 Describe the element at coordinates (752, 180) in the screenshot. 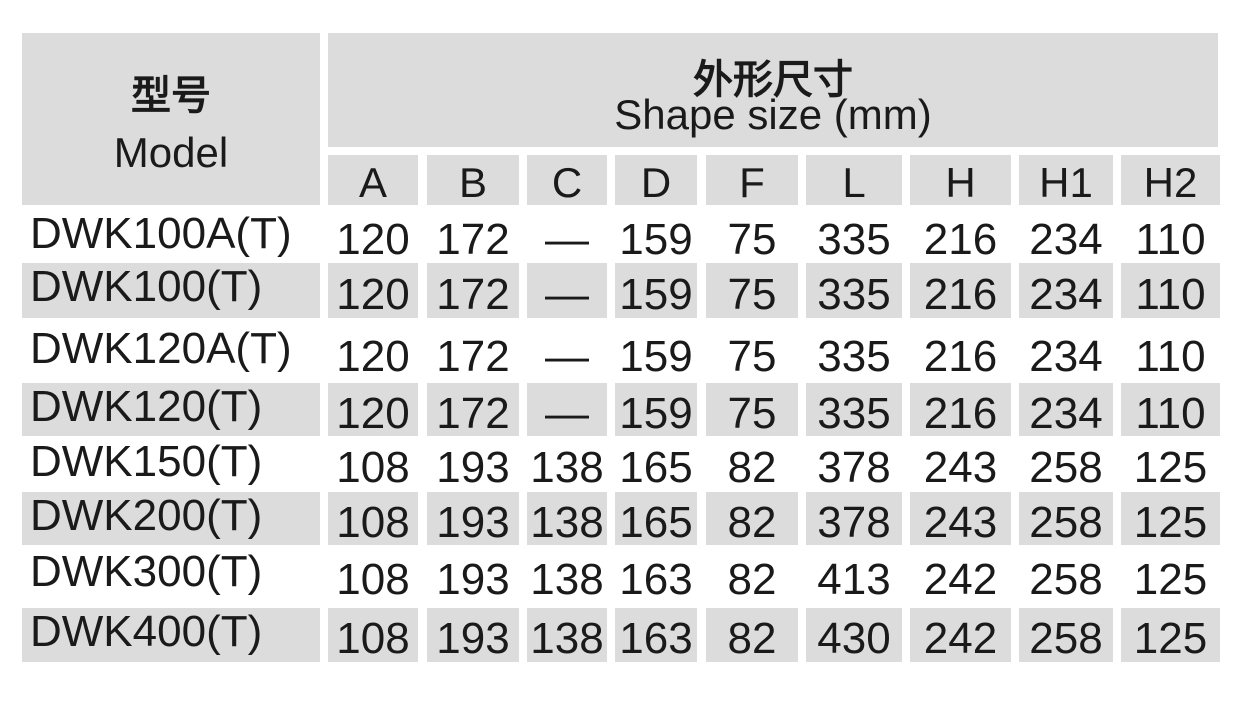

I see `column-header: F` at that location.